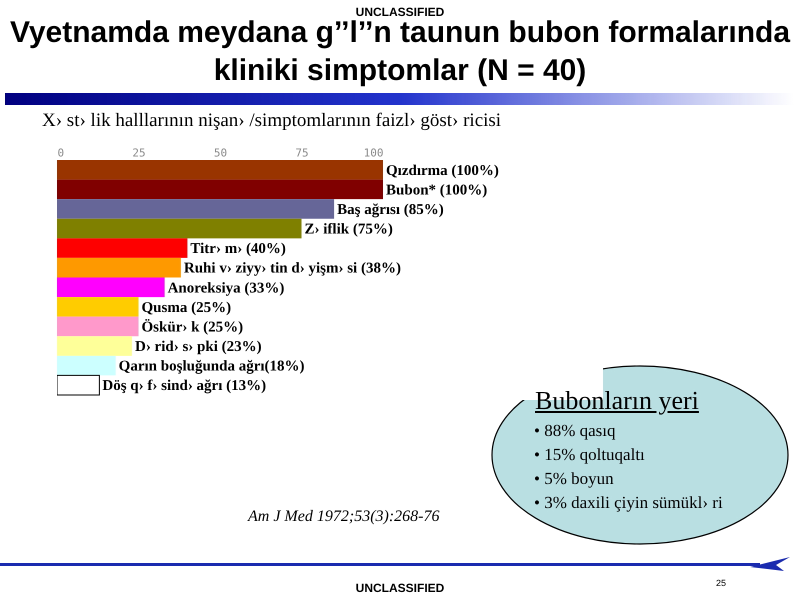 The image size is (800, 600). Describe the element at coordinates (238, 249) in the screenshot. I see `y-tick-label: Titr› m› (40%)` at that location.